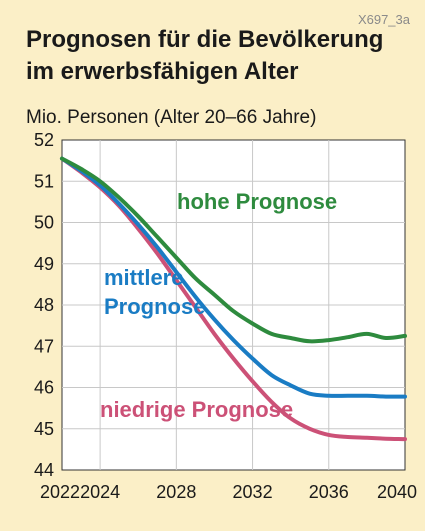 The image size is (425, 531). What do you see at coordinates (154, 306) in the screenshot?
I see `series-label-mittel-line-2: Prognose` at bounding box center [154, 306].